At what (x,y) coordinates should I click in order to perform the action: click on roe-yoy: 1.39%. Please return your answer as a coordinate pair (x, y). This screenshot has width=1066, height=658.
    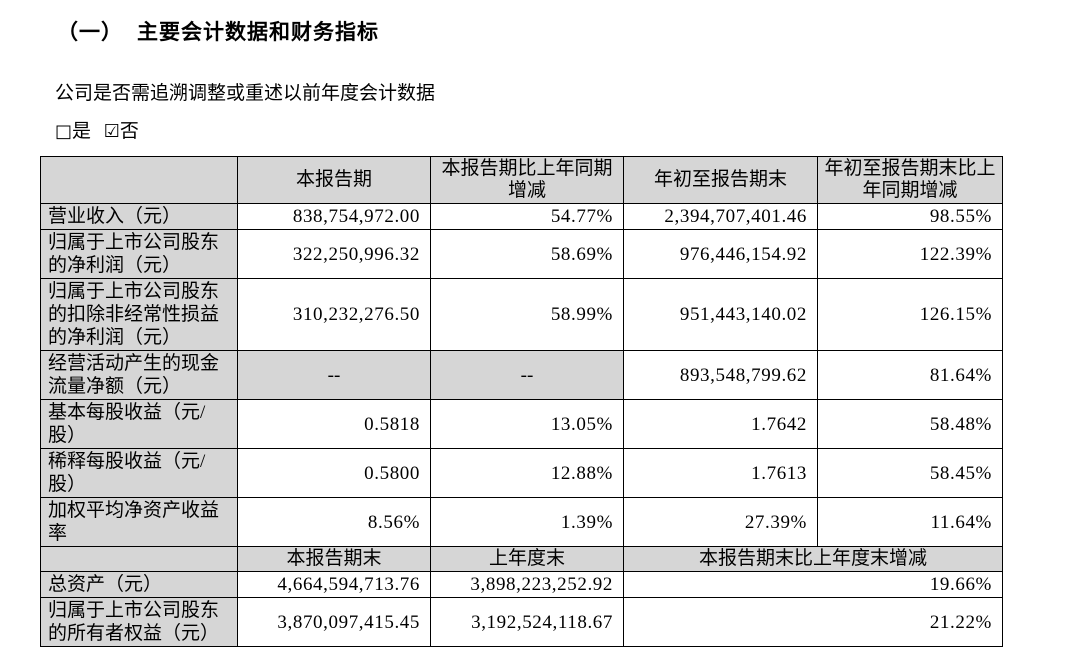
    Looking at the image, I should click on (527, 522).